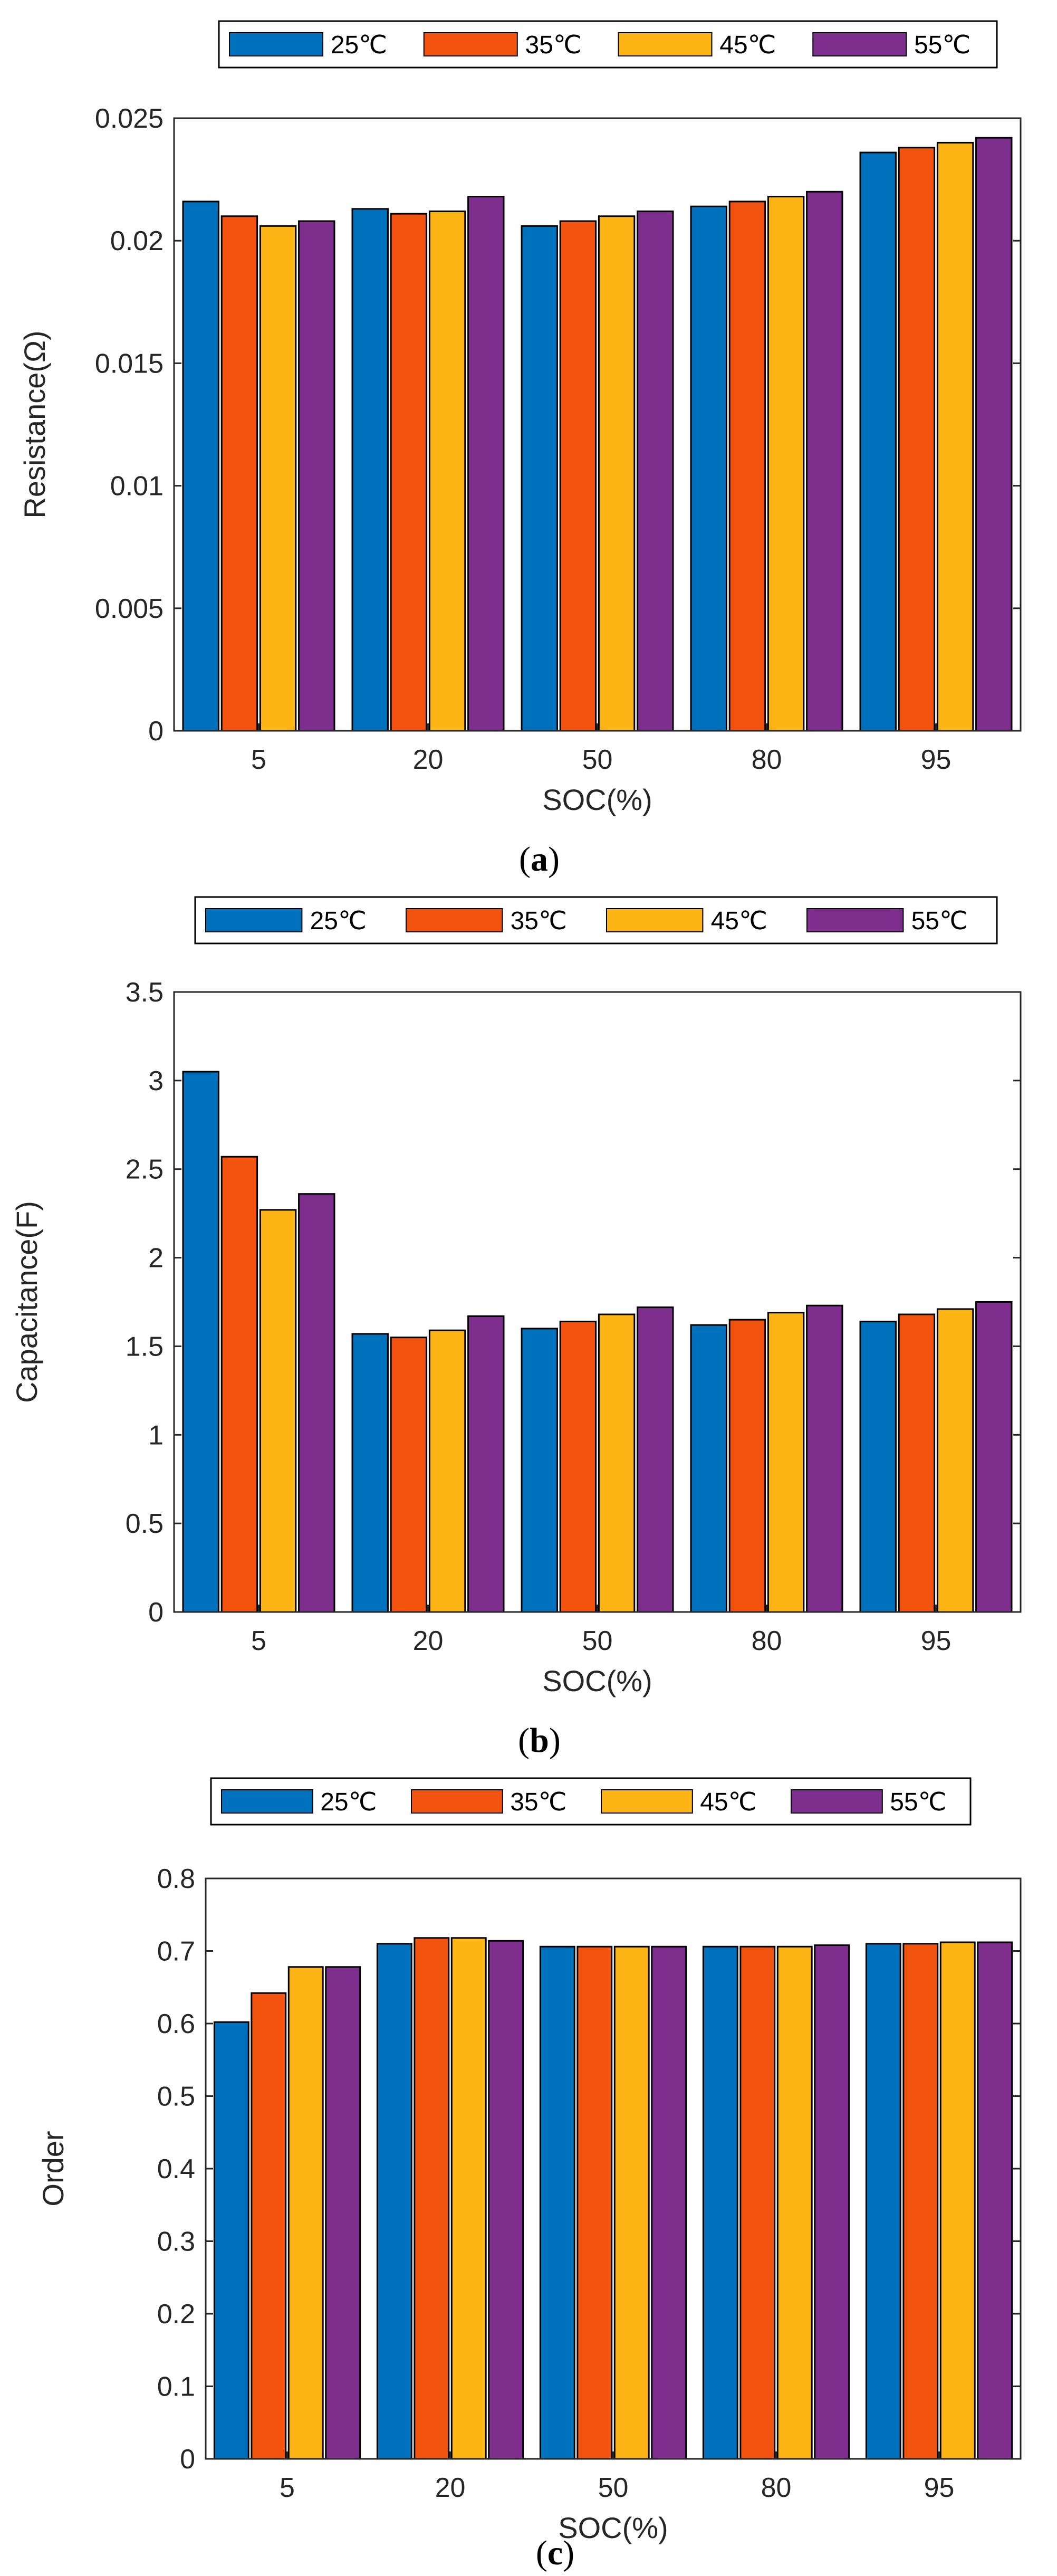 Image resolution: width=1057 pixels, height=2576 pixels. What do you see at coordinates (137, 241) in the screenshot?
I see `y-tick-label: 0.02` at bounding box center [137, 241].